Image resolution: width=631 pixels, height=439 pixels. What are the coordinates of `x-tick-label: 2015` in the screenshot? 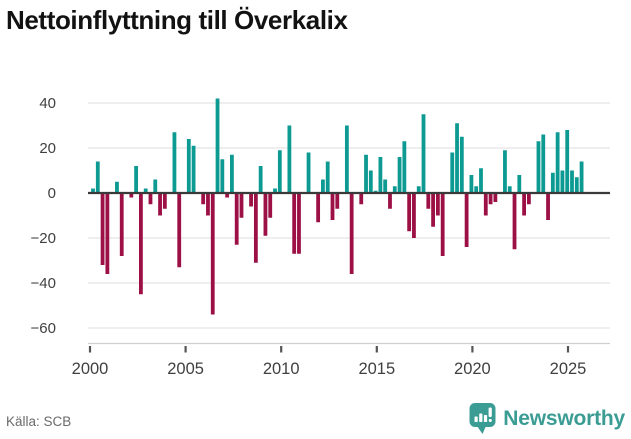 It's located at (376, 369).